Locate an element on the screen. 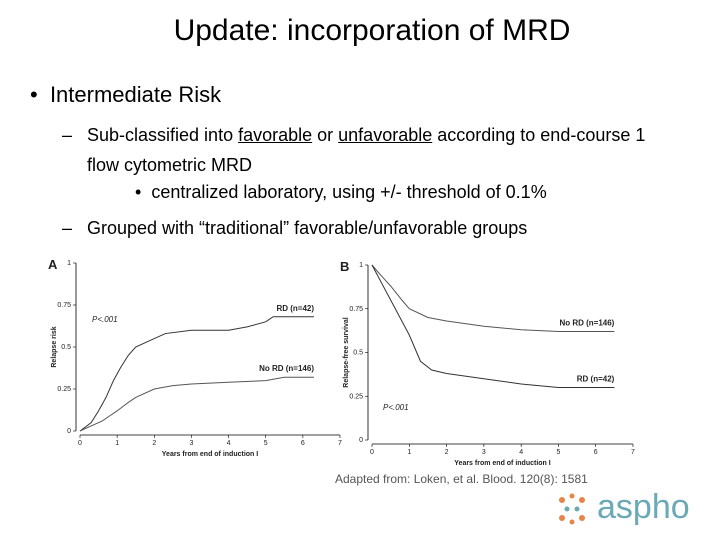 This screenshot has width=720, height=540. panel-label: A is located at coordinates (53, 264).